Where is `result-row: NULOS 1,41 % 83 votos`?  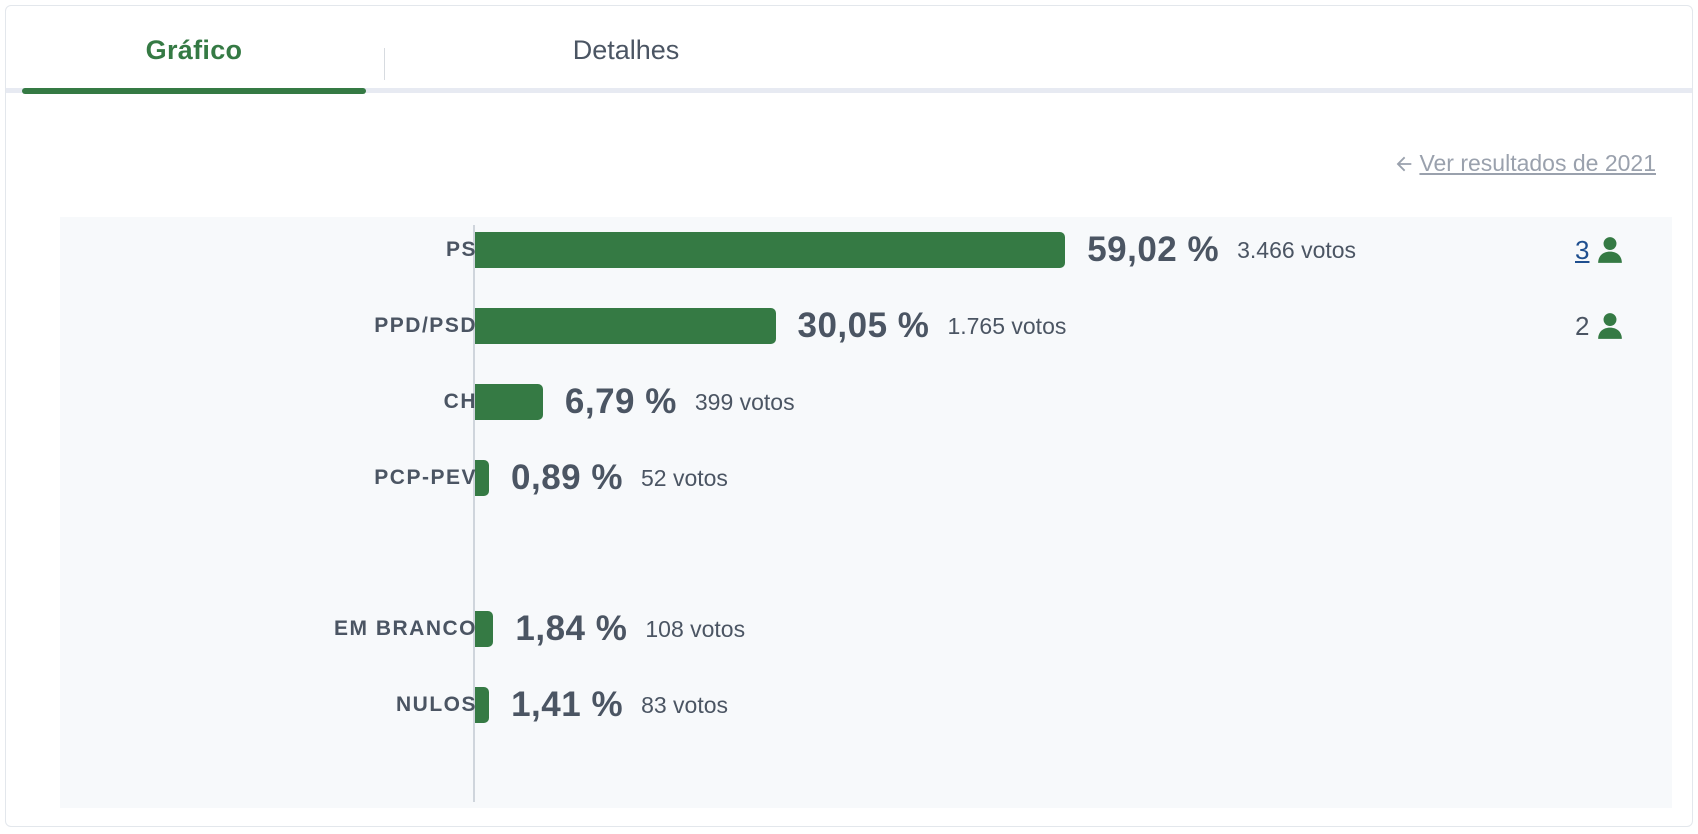 result-row: NULOS 1,41 % 83 votos is located at coordinates (866, 705).